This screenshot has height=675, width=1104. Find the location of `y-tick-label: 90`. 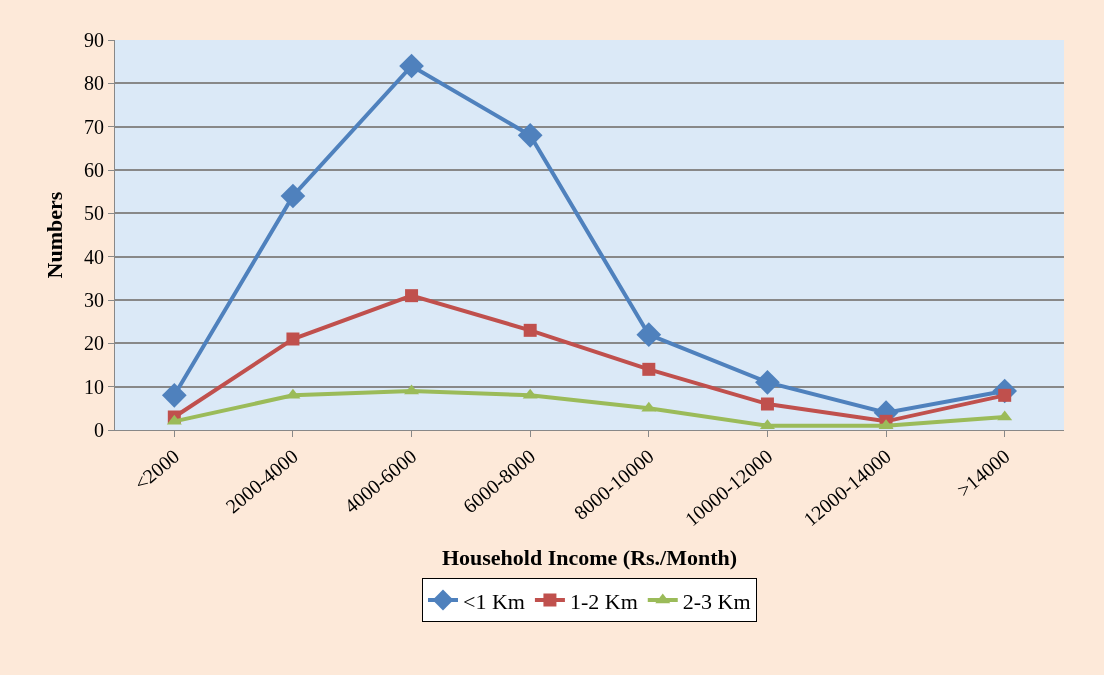

y-tick-label: 90 is located at coordinates (94, 40).